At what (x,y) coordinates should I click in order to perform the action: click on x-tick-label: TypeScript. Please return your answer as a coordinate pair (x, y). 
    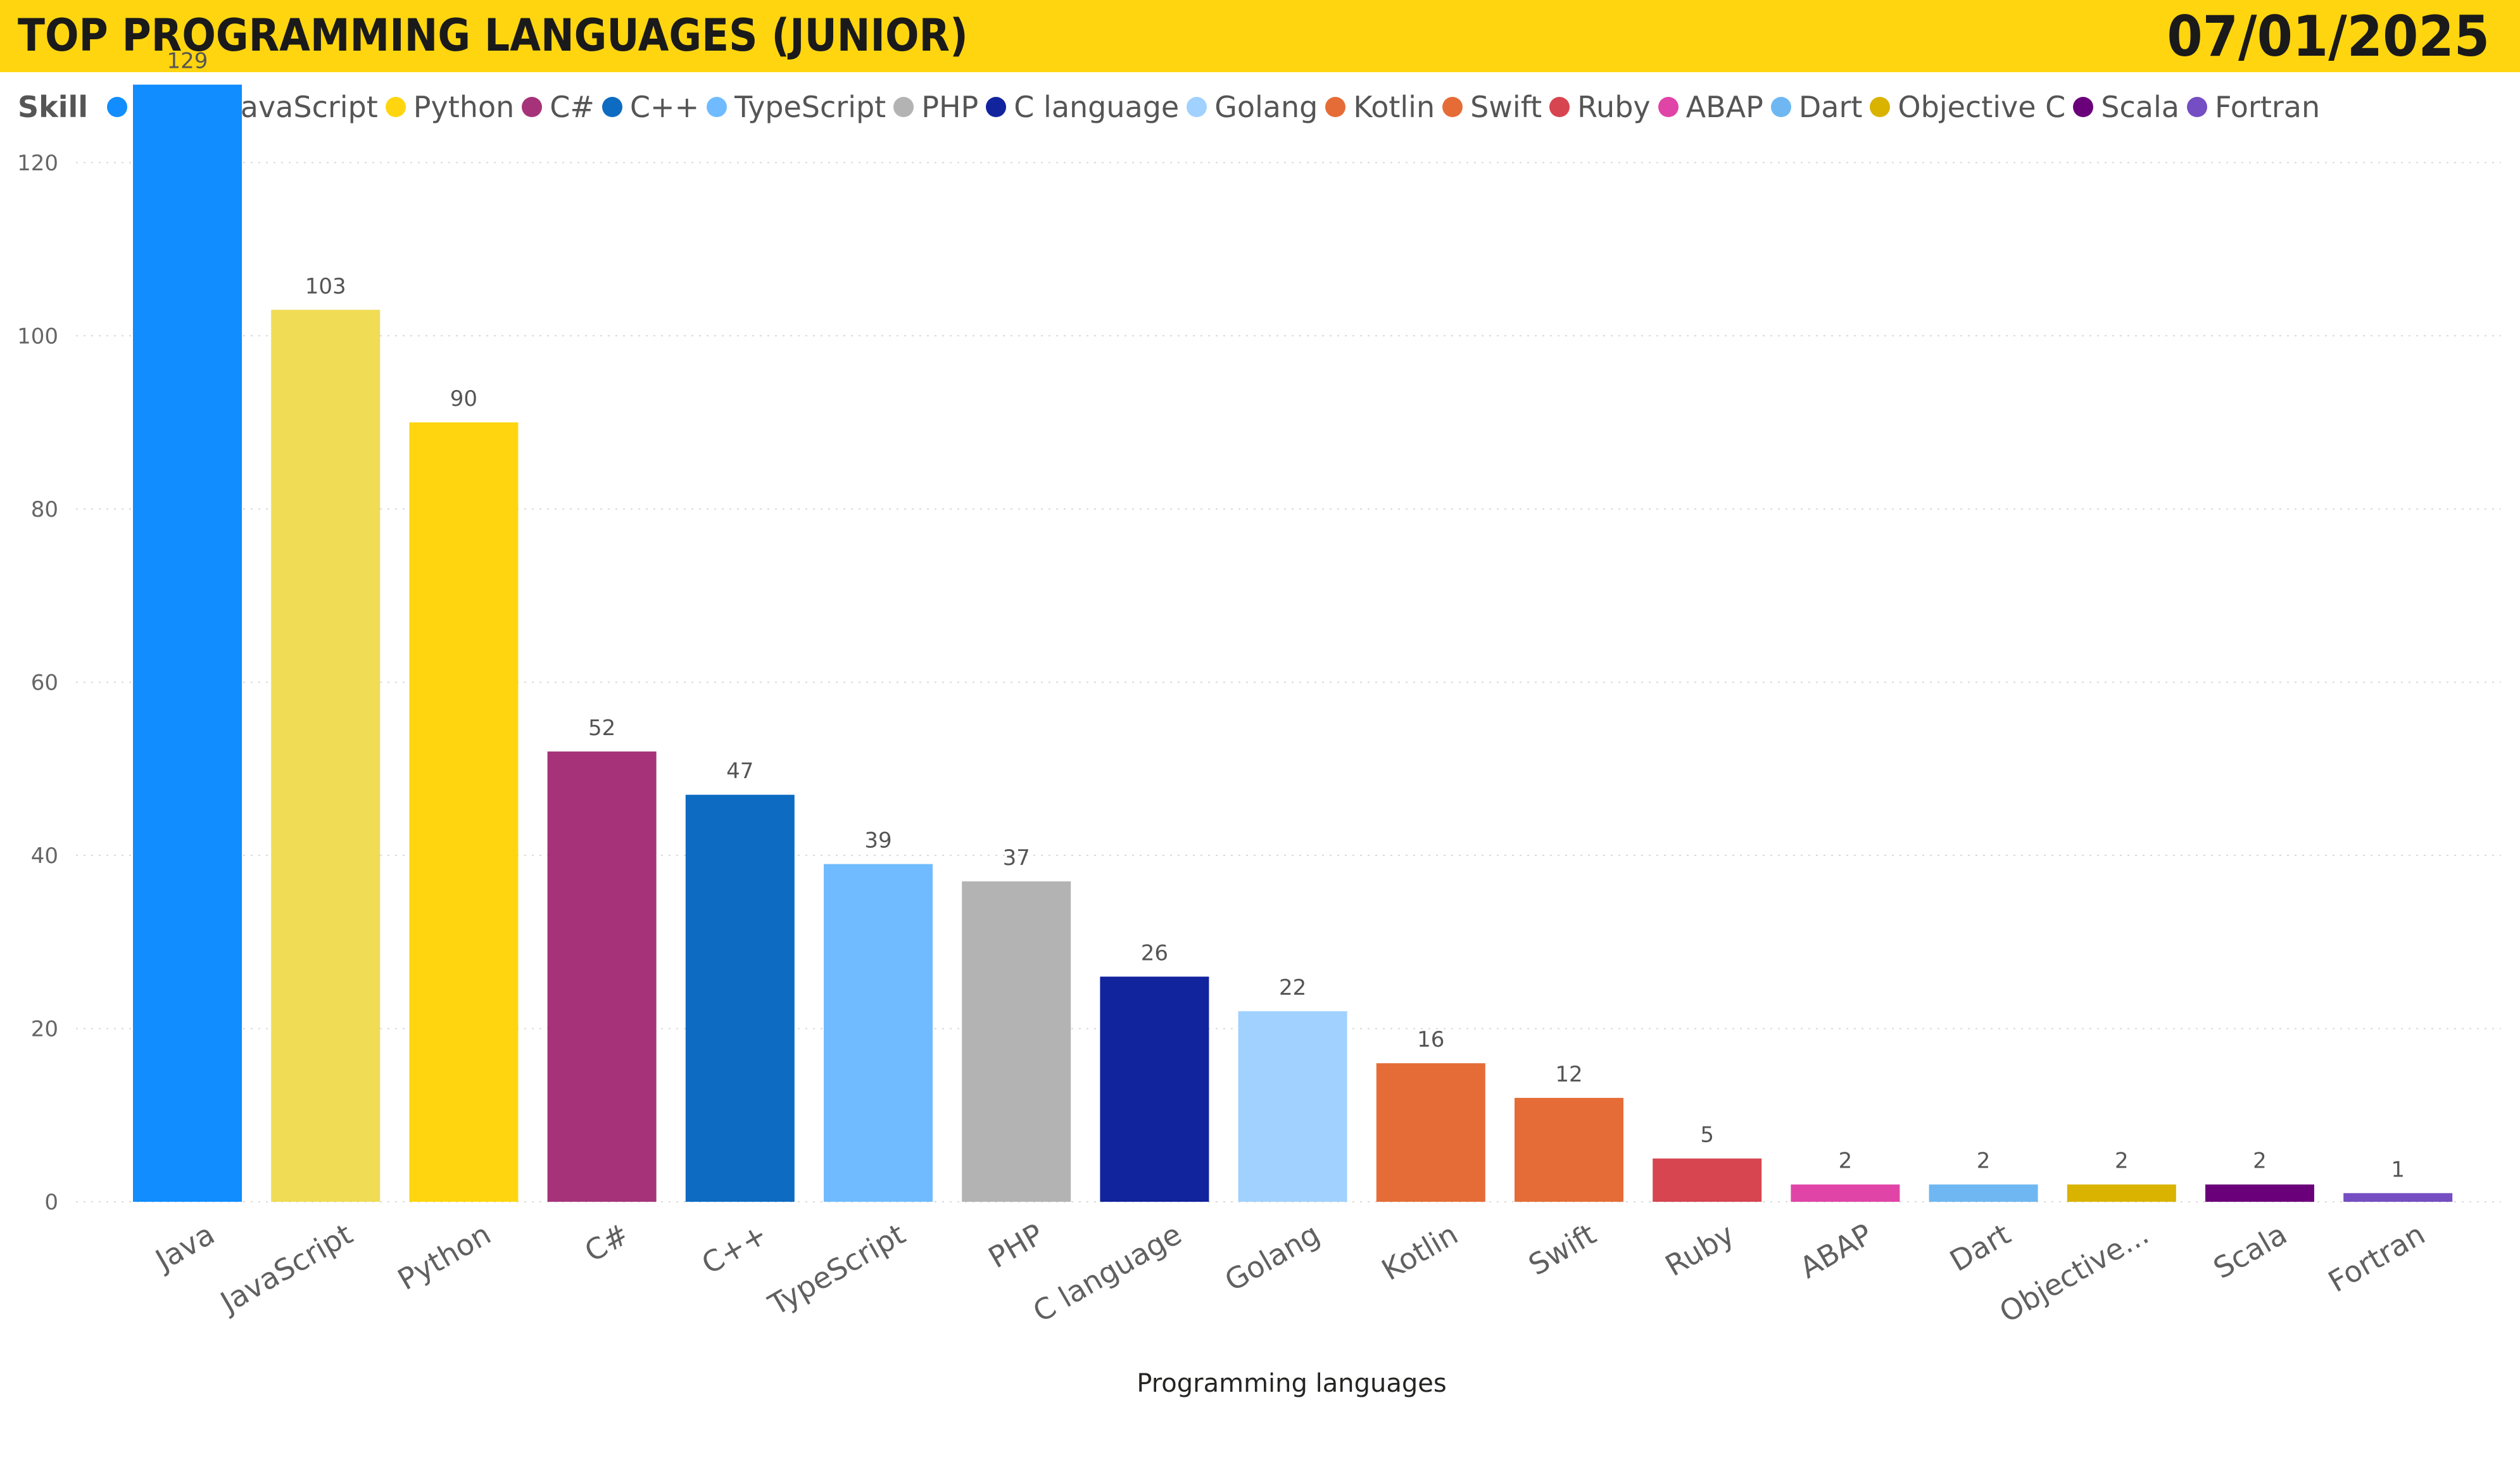
    Looking at the image, I should click on (836, 1270).